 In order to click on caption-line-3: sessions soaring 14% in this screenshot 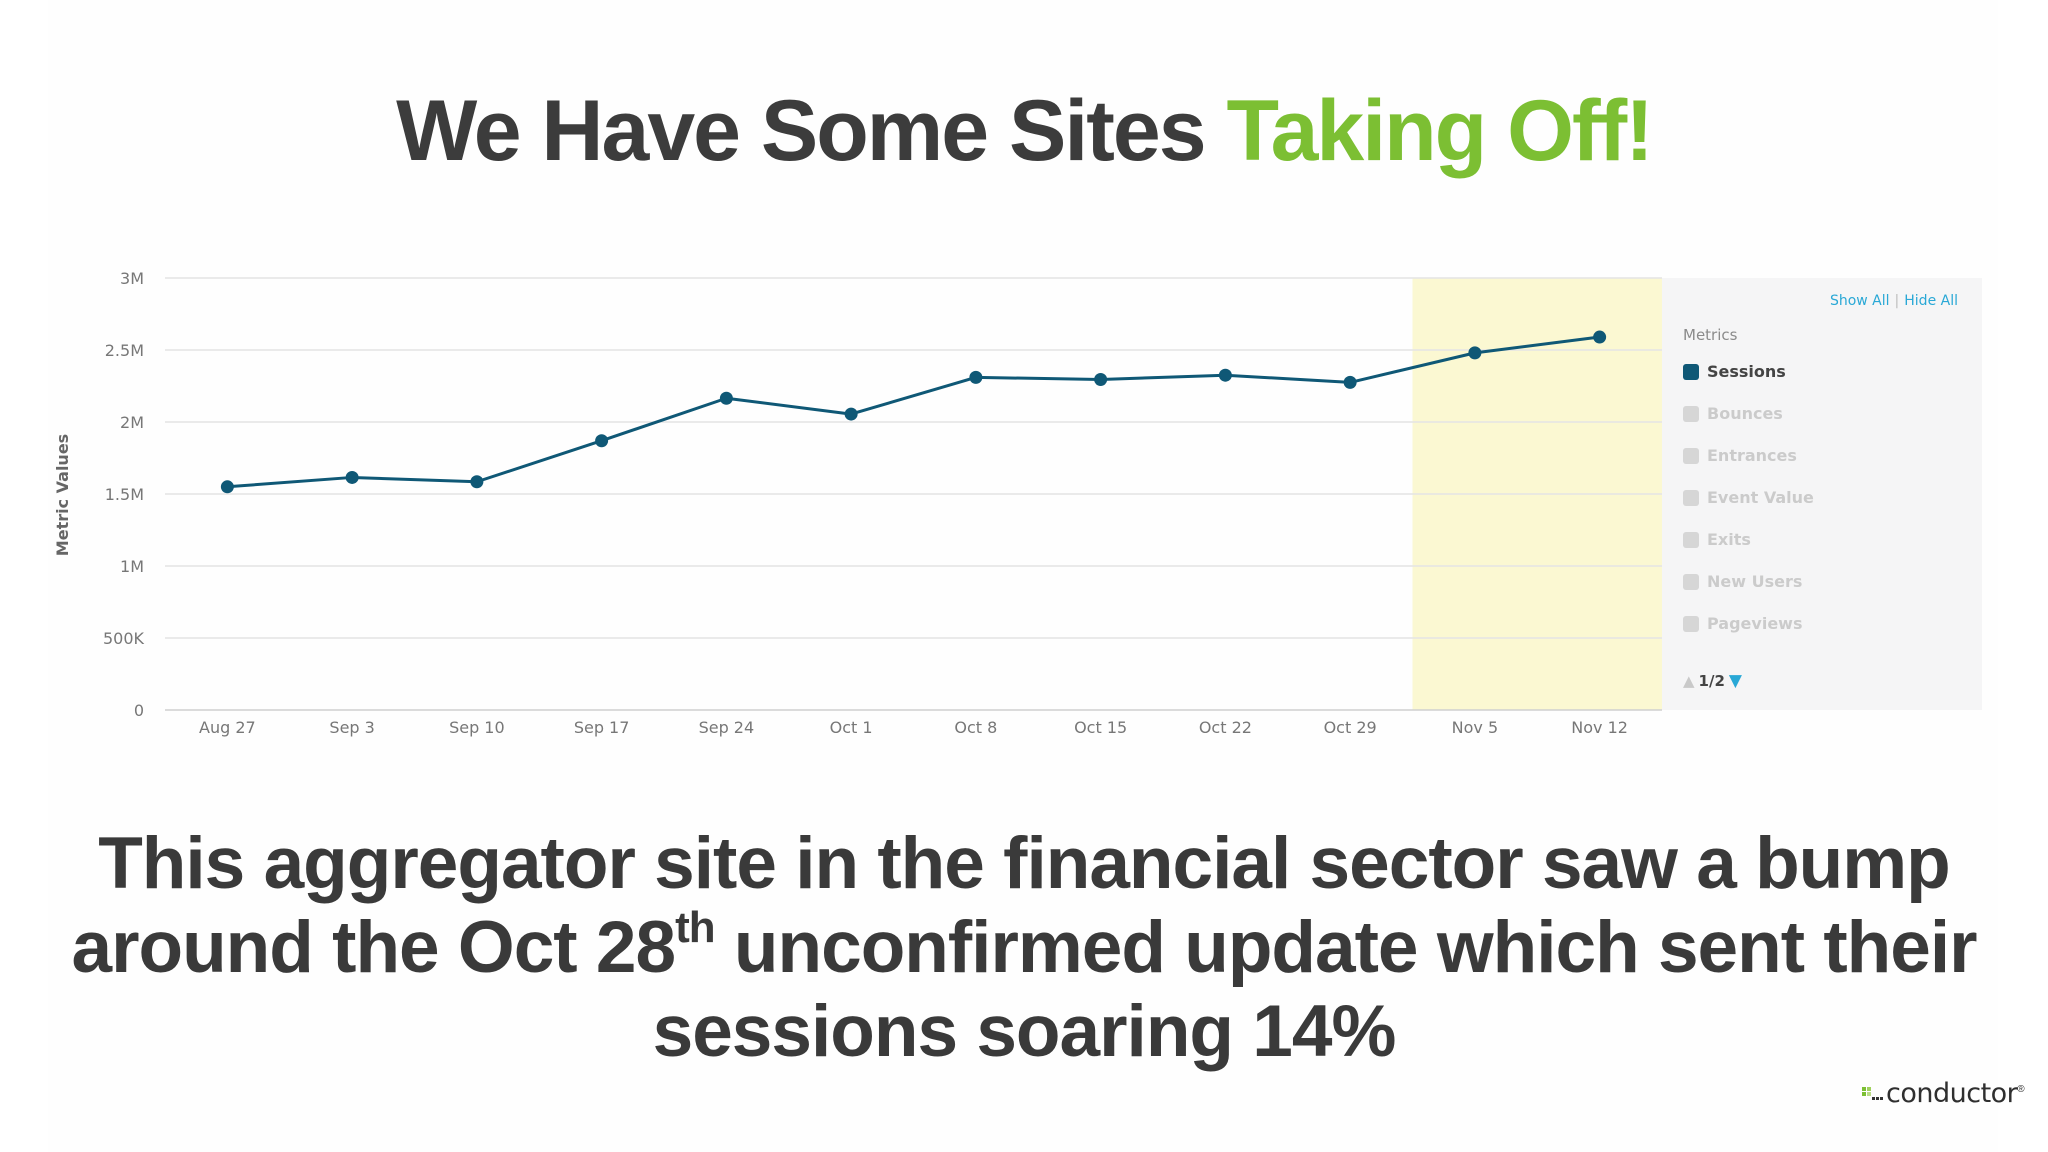, I will do `click(1024, 1031)`.